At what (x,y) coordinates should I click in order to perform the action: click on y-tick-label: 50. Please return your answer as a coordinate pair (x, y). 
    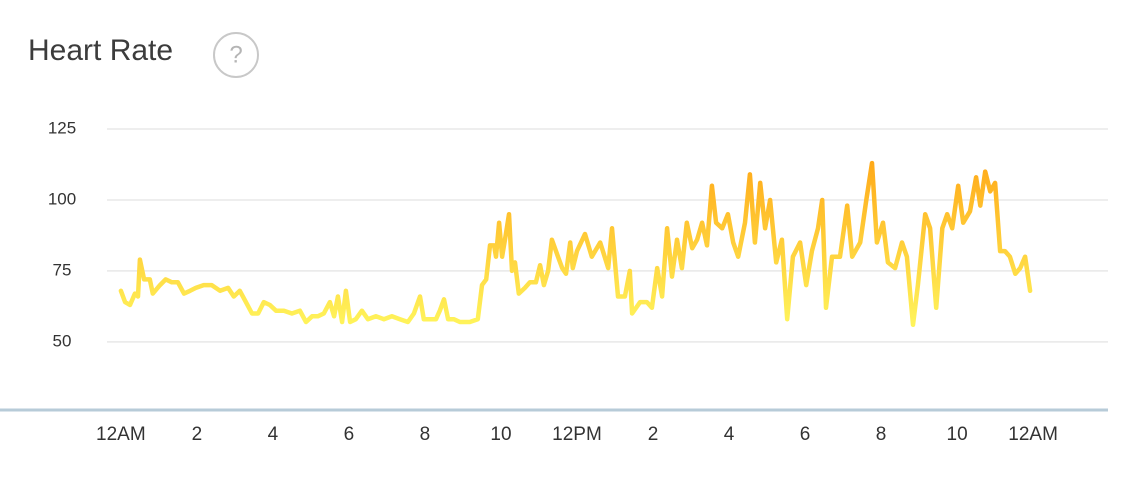
    Looking at the image, I should click on (62, 340).